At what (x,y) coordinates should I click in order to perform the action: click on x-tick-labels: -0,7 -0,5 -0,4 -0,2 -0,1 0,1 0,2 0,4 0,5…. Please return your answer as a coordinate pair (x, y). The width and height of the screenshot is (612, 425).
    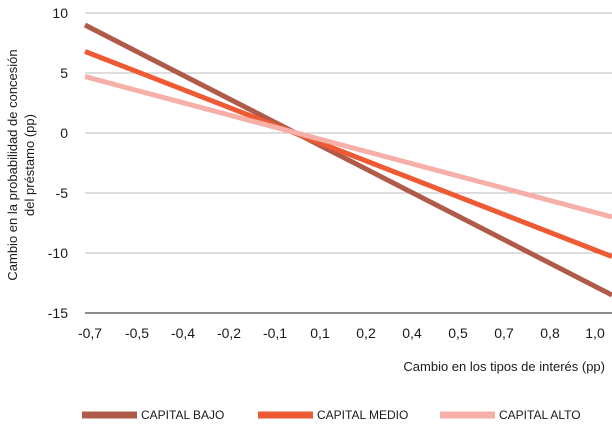
    Looking at the image, I should click on (341, 333).